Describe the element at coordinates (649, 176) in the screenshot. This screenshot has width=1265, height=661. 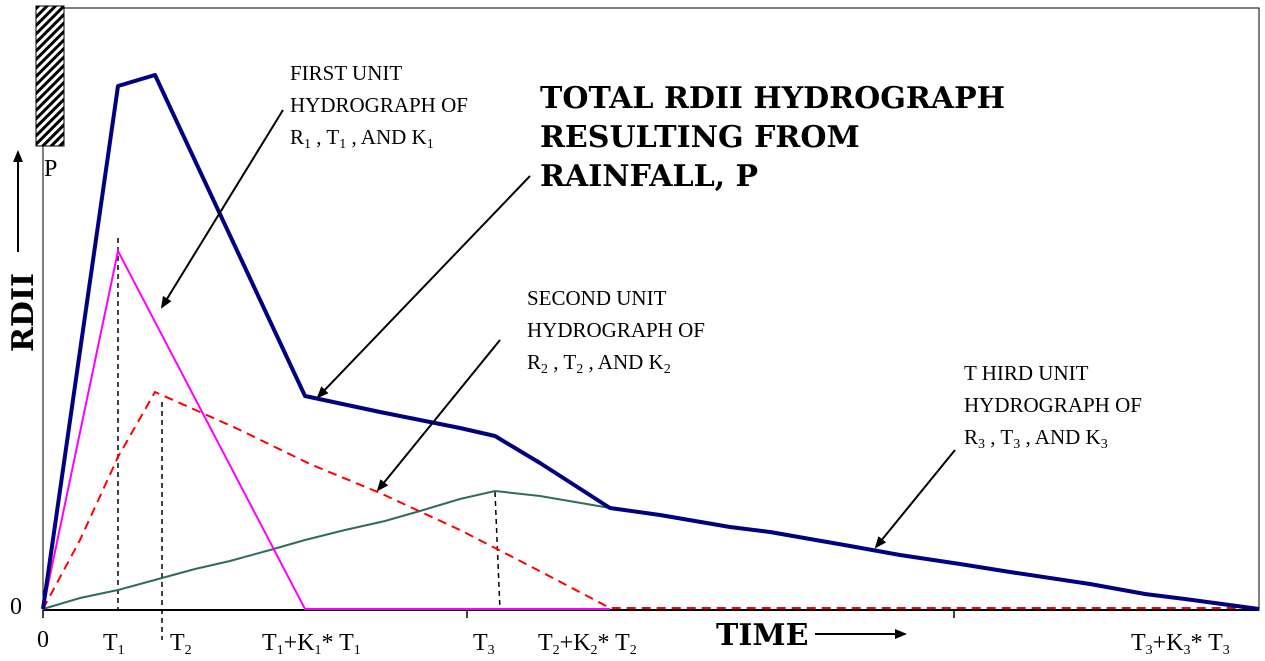
I see `total-line-3: RAINFALL, P` at that location.